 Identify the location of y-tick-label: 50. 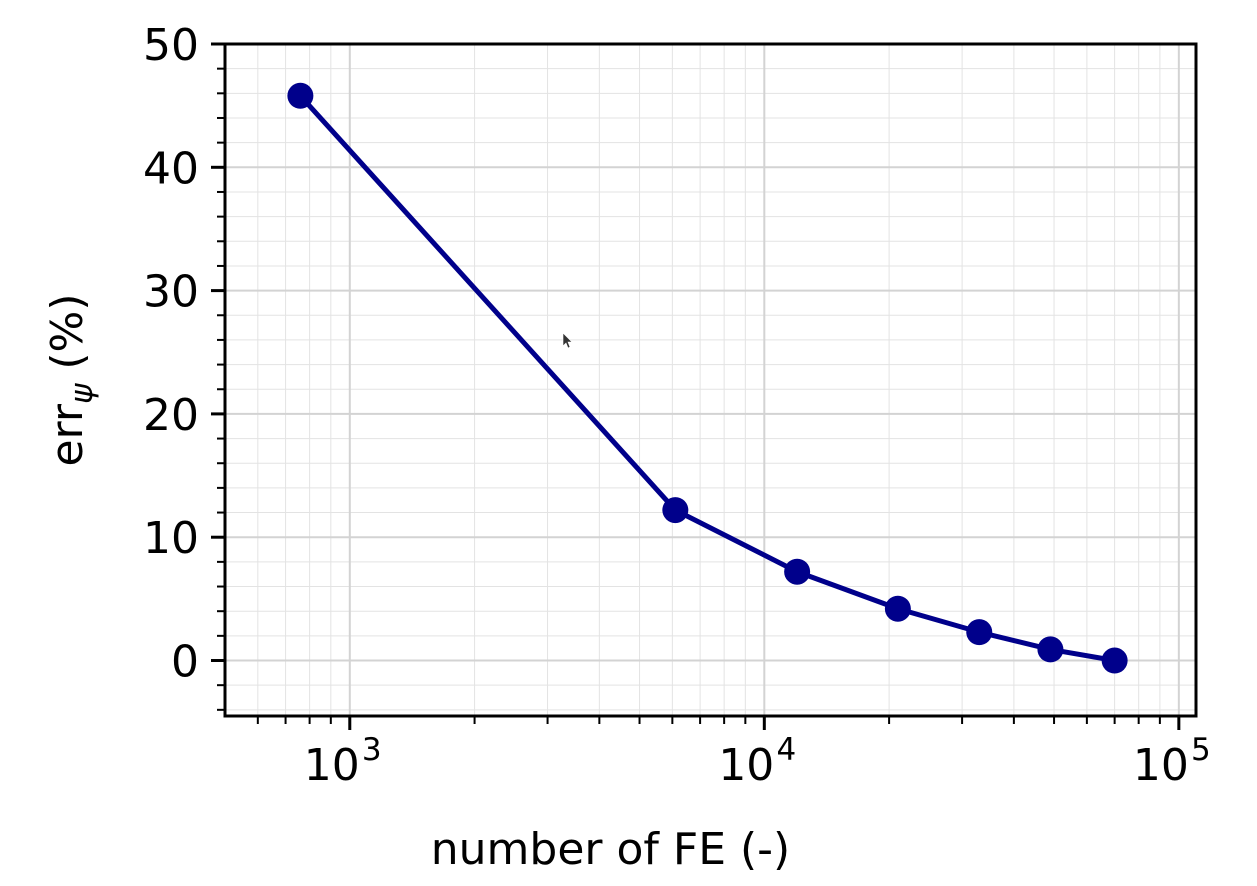
(171, 45).